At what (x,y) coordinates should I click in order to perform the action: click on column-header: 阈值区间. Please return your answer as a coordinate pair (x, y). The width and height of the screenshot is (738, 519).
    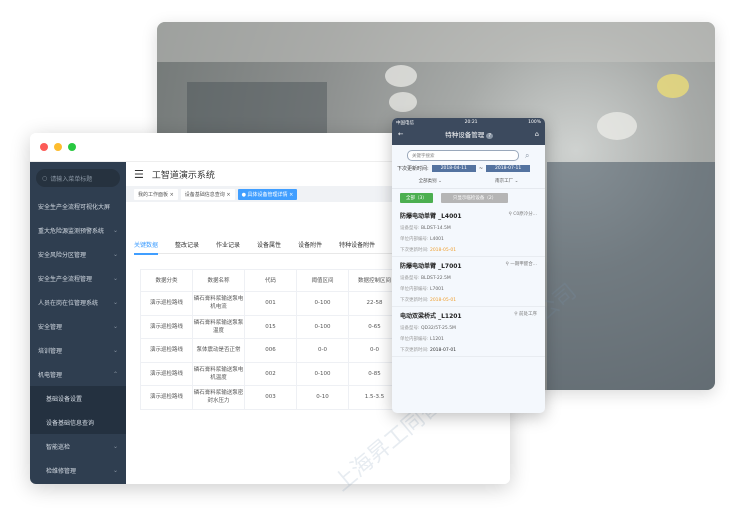
    Looking at the image, I should click on (322, 280).